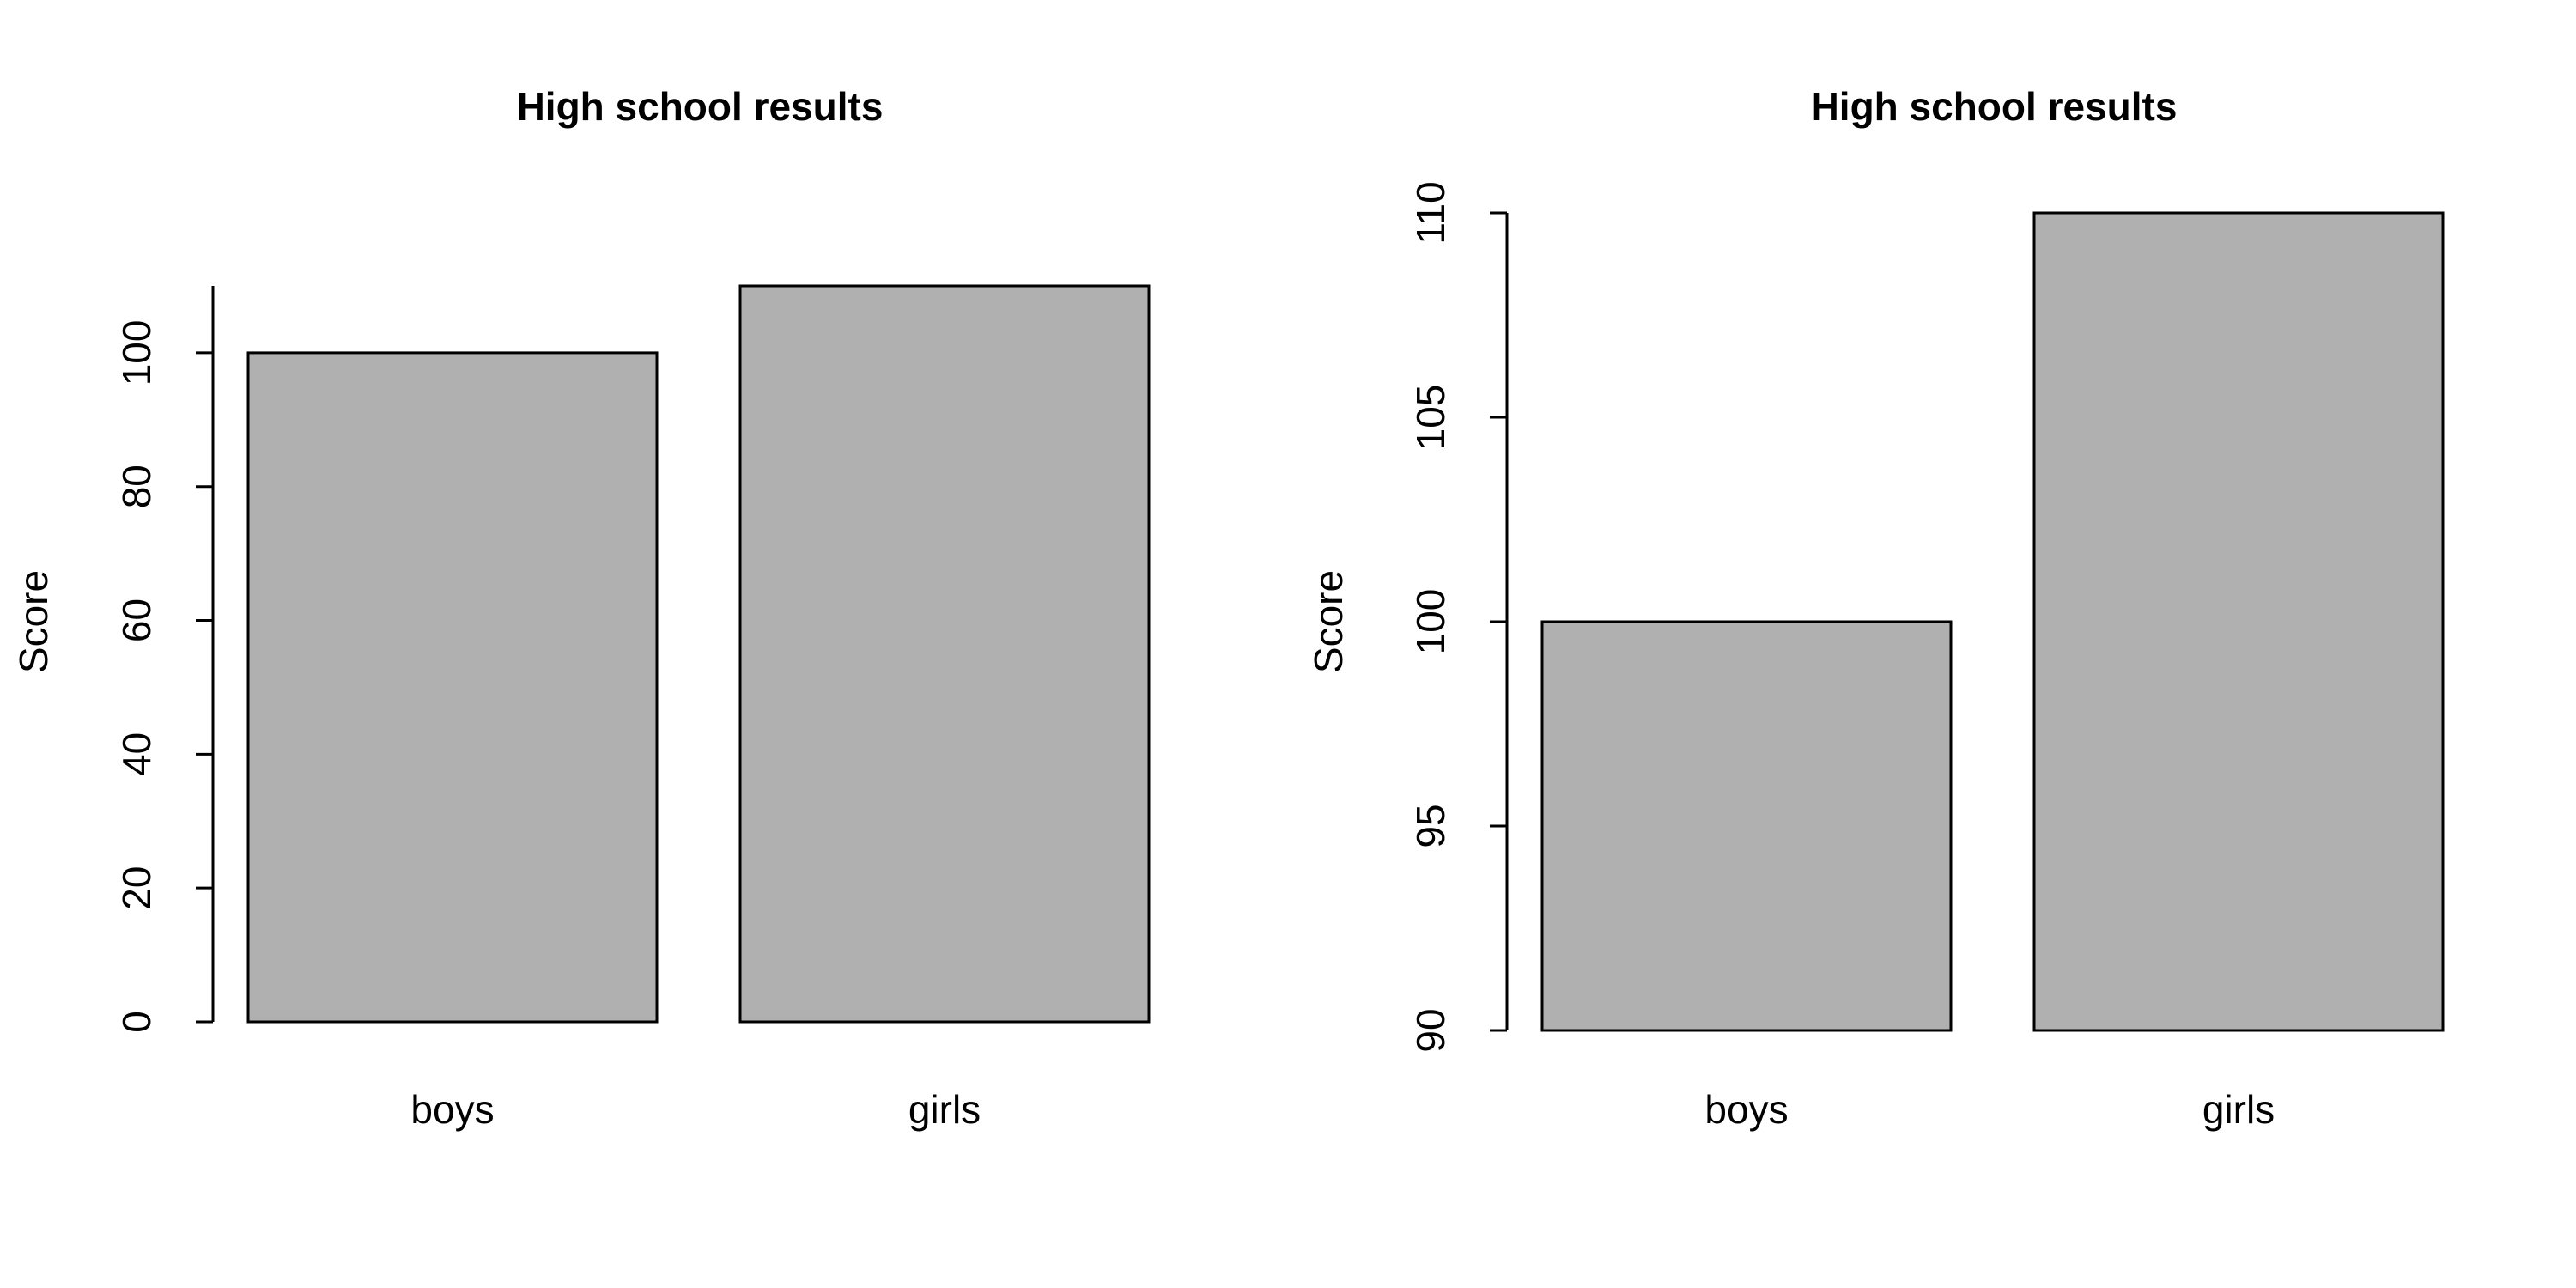  What do you see at coordinates (1430, 826) in the screenshot?
I see `y-tick-label: 95` at bounding box center [1430, 826].